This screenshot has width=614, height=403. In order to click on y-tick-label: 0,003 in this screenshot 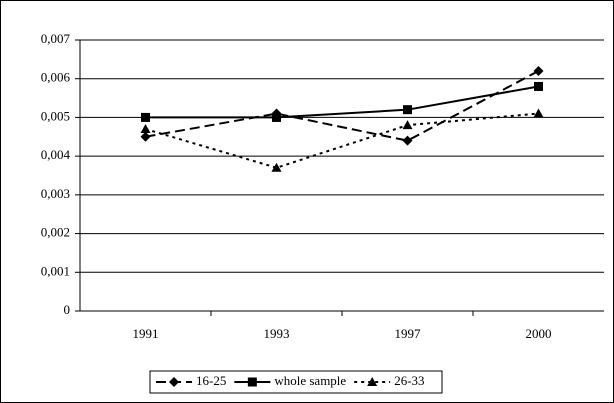, I will do `click(55, 193)`.